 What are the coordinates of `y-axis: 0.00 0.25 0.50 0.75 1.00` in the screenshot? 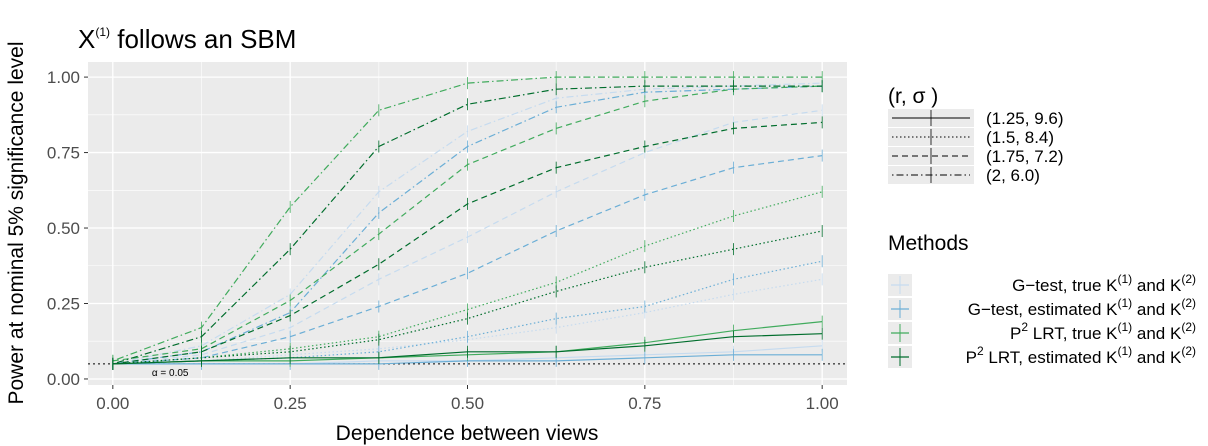 It's located at (67, 228).